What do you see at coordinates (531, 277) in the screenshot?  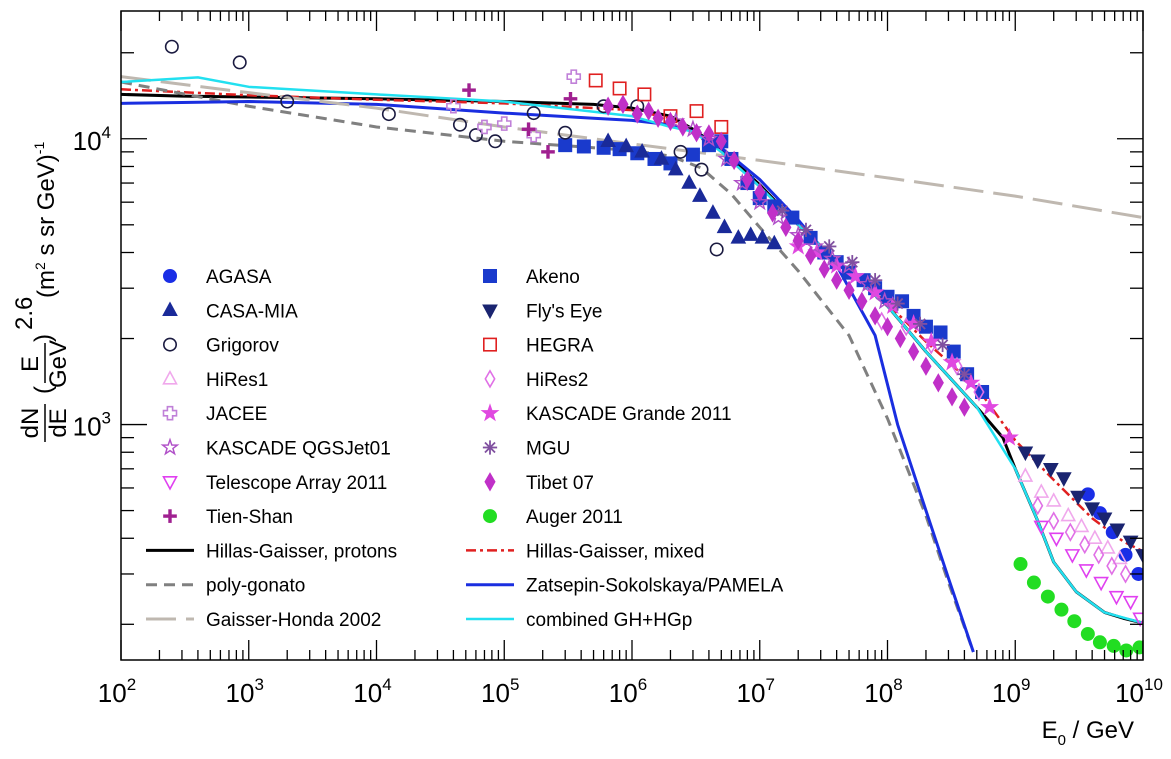 I see `legend-entry-akeno: Akeno` at bounding box center [531, 277].